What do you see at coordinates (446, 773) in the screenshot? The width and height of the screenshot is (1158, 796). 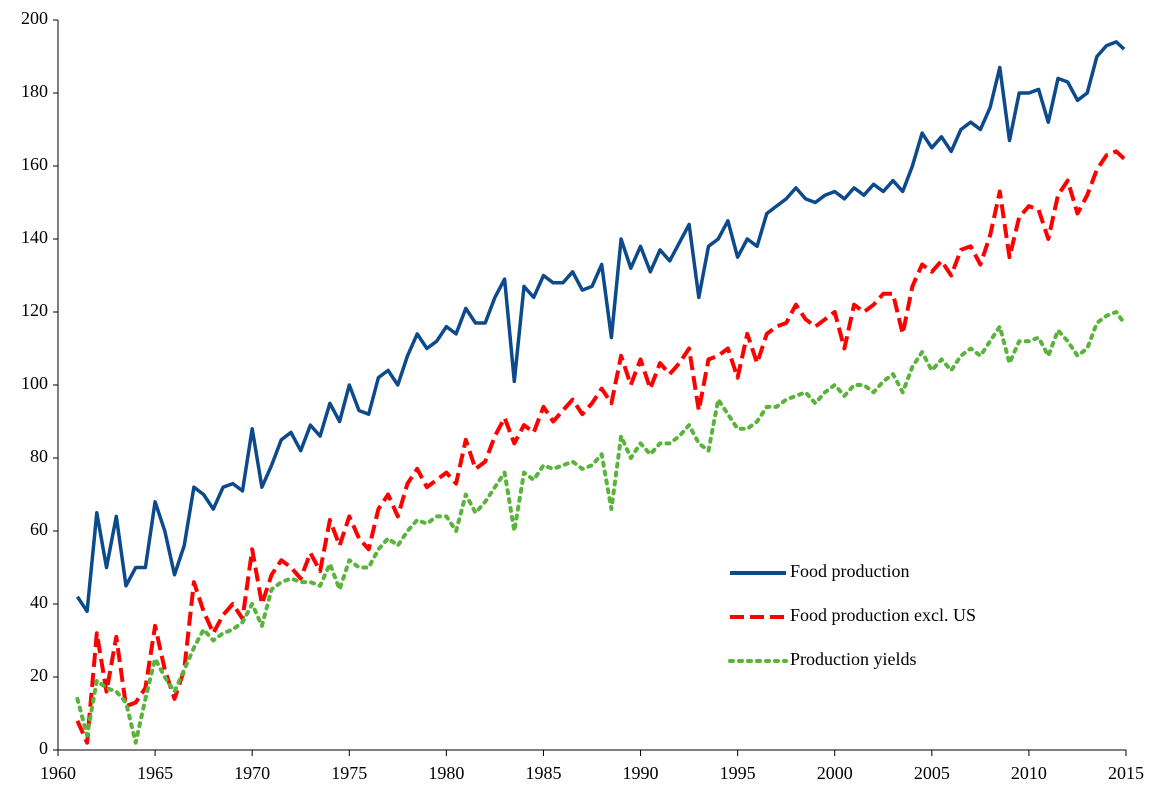 I see `x-tick-label: 1980` at bounding box center [446, 773].